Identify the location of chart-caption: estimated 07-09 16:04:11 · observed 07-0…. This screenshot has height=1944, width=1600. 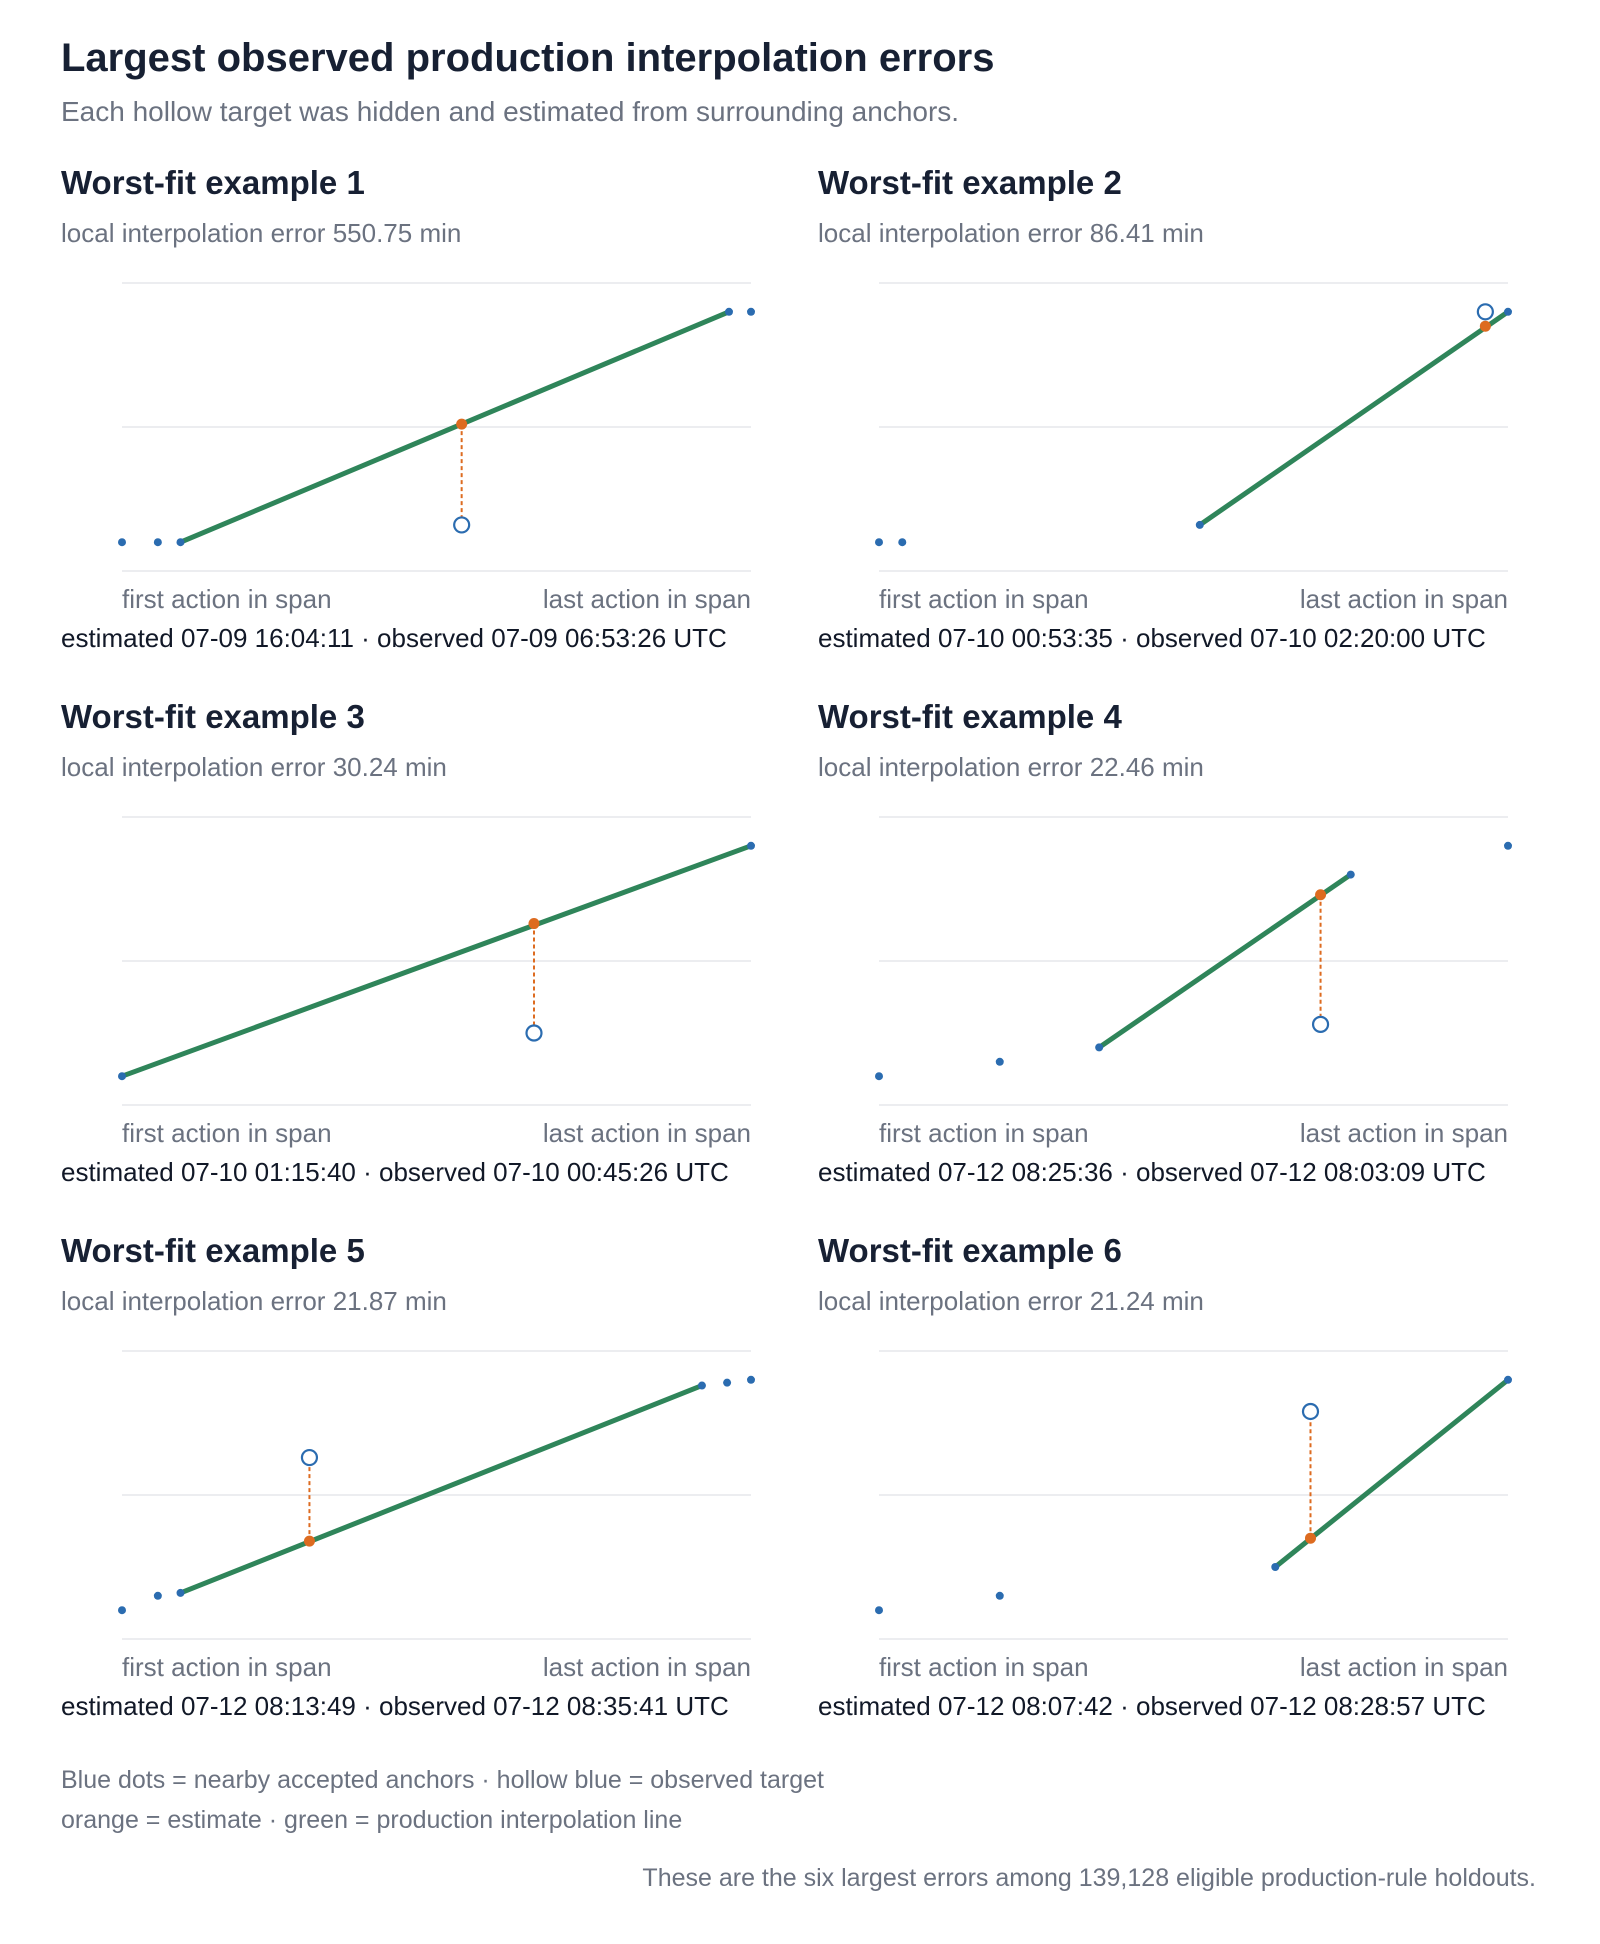
(394, 638).